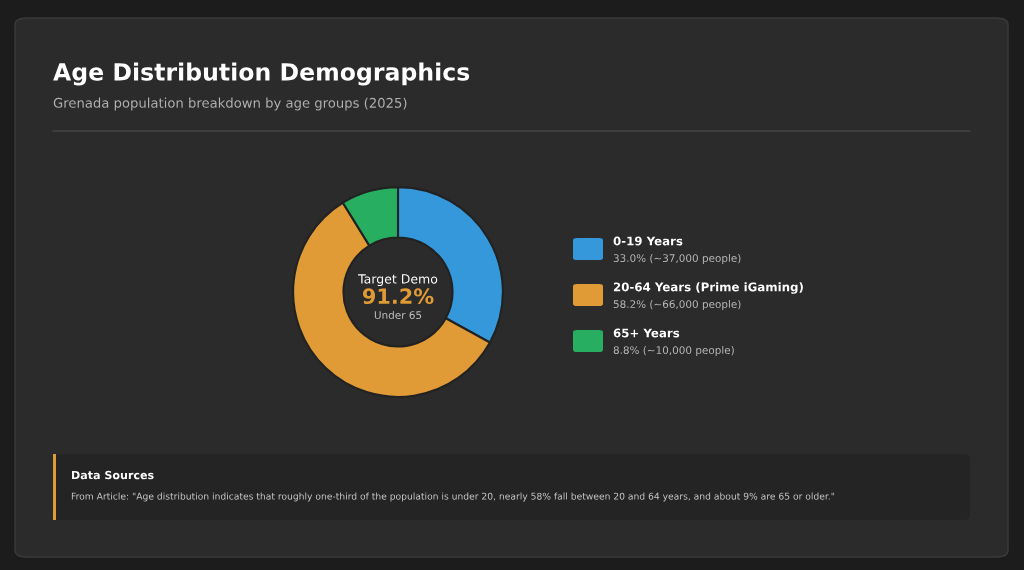 This screenshot has width=1024, height=570. What do you see at coordinates (677, 259) in the screenshot?
I see `data-label: 33.0% (~37,000 people)` at bounding box center [677, 259].